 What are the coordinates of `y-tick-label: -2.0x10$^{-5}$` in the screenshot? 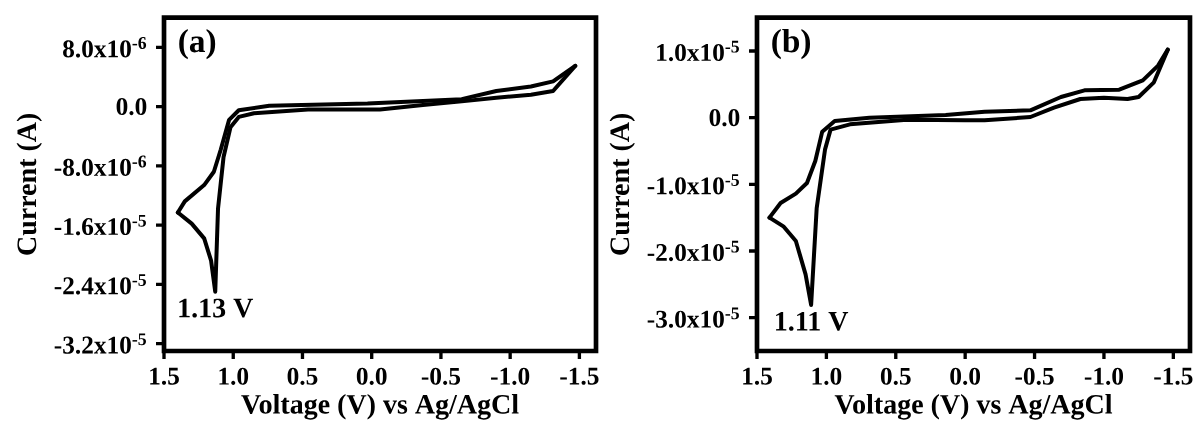 It's located at (693, 251).